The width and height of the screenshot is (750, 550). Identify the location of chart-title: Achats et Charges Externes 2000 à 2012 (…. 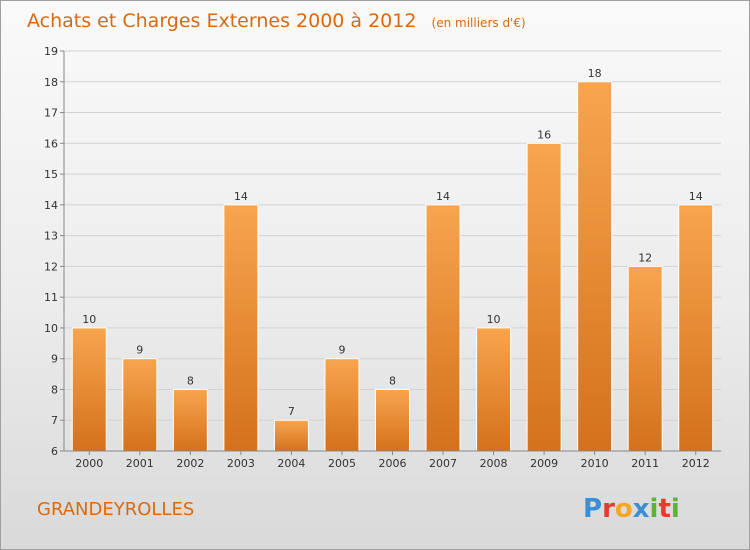
(276, 21).